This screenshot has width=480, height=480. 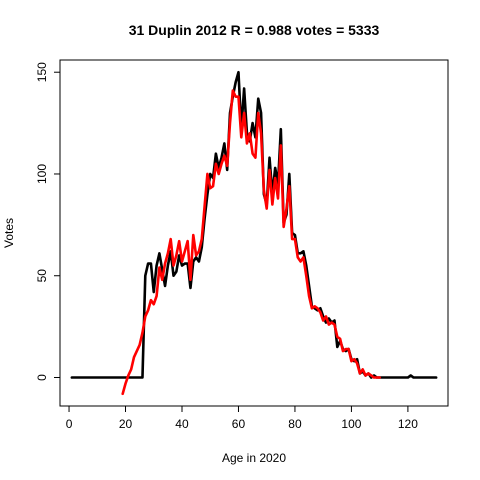 I want to click on x-tick-label: 20, so click(x=126, y=424).